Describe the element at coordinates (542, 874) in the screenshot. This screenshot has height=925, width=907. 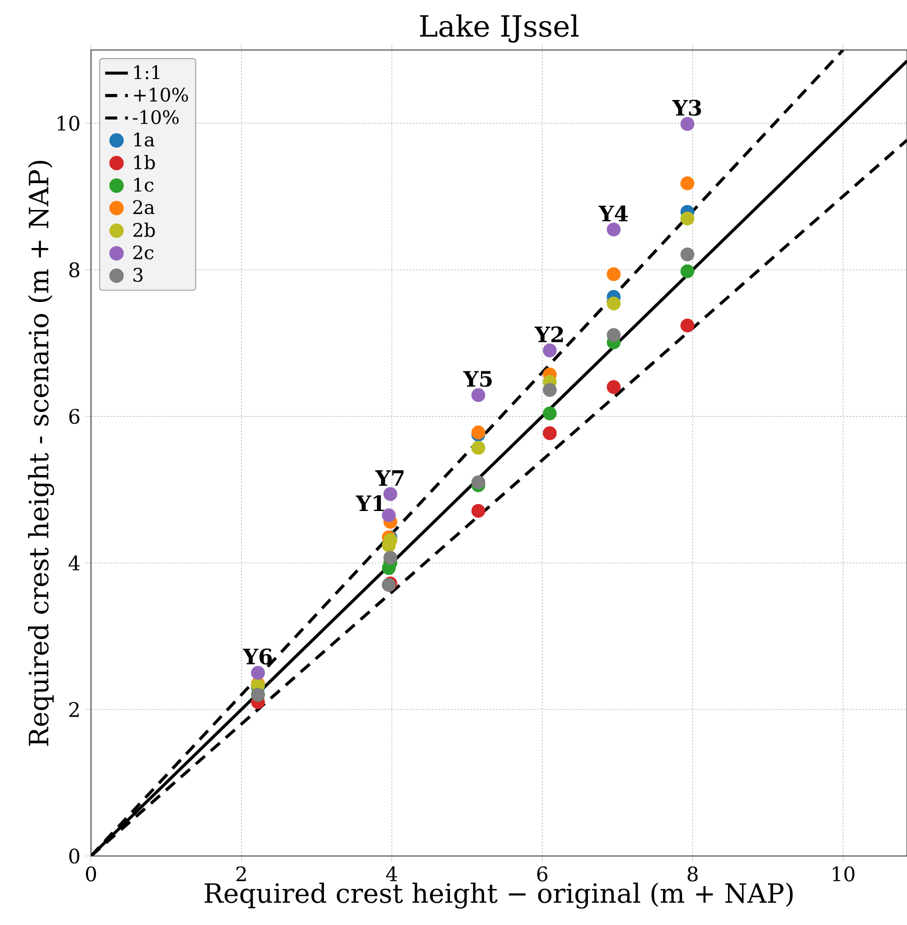
I see `x-tick-label: 6` at that location.